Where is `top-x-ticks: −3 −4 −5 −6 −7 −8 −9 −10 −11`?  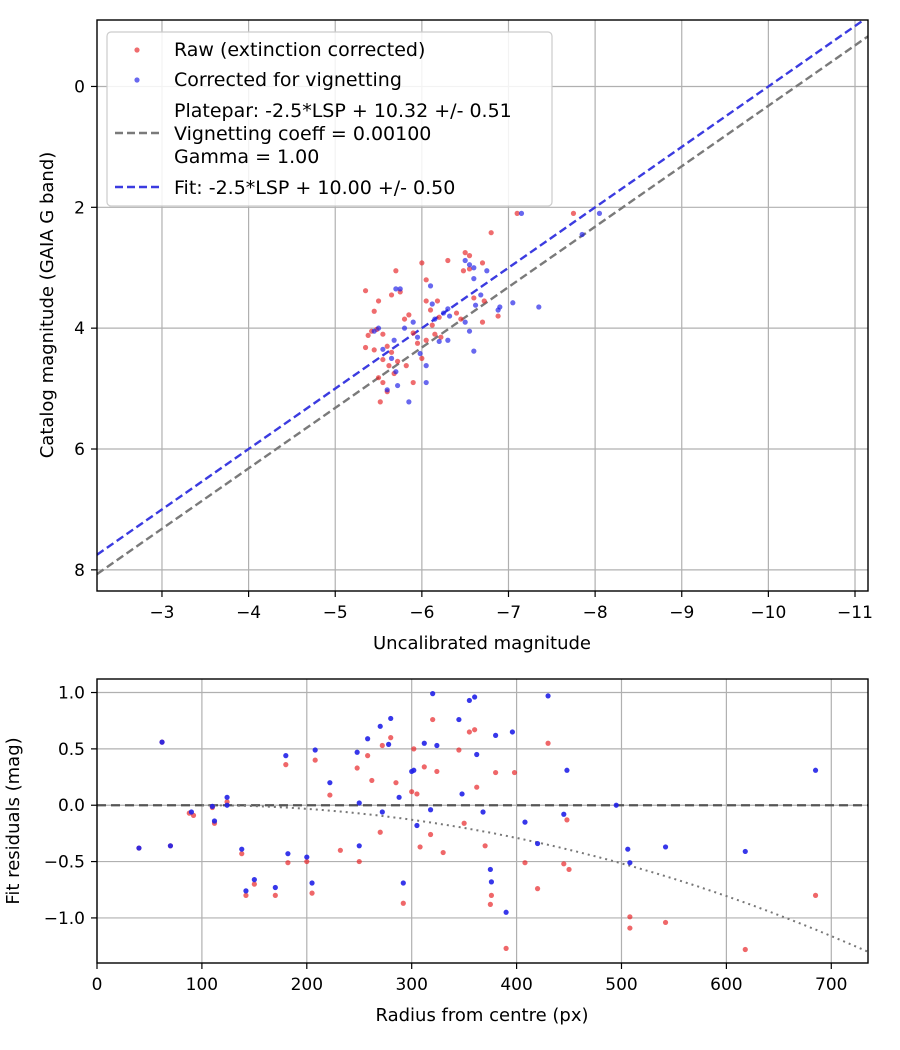
top-x-ticks: −3 −4 −5 −6 −7 −8 −9 −10 −11 is located at coordinates (511, 607).